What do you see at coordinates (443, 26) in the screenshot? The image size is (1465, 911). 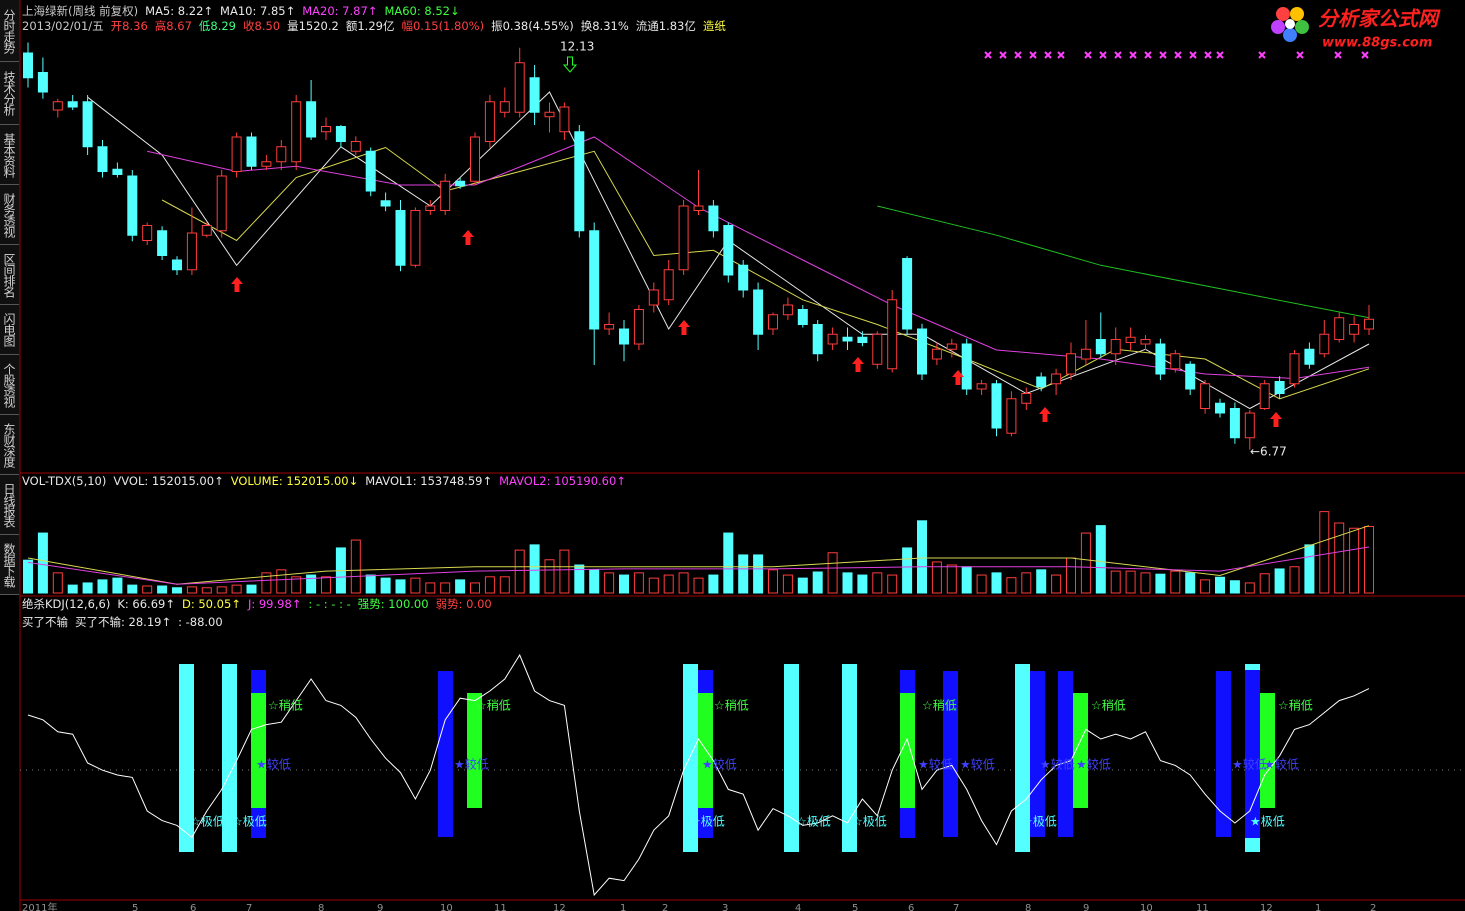 I see `legend-item: 幅0.15(1.80%)` at bounding box center [443, 26].